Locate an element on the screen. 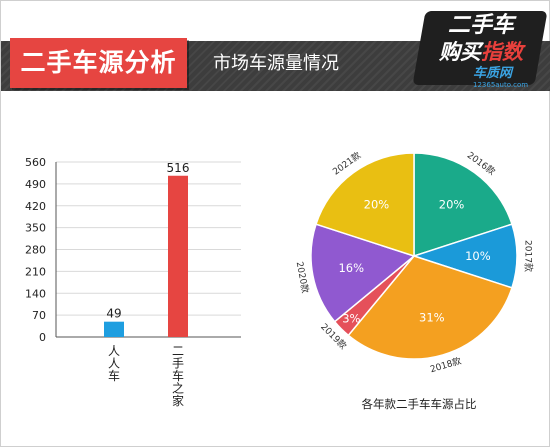 The height and width of the screenshot is (448, 550). y-tick-label: 70 is located at coordinates (39, 315).